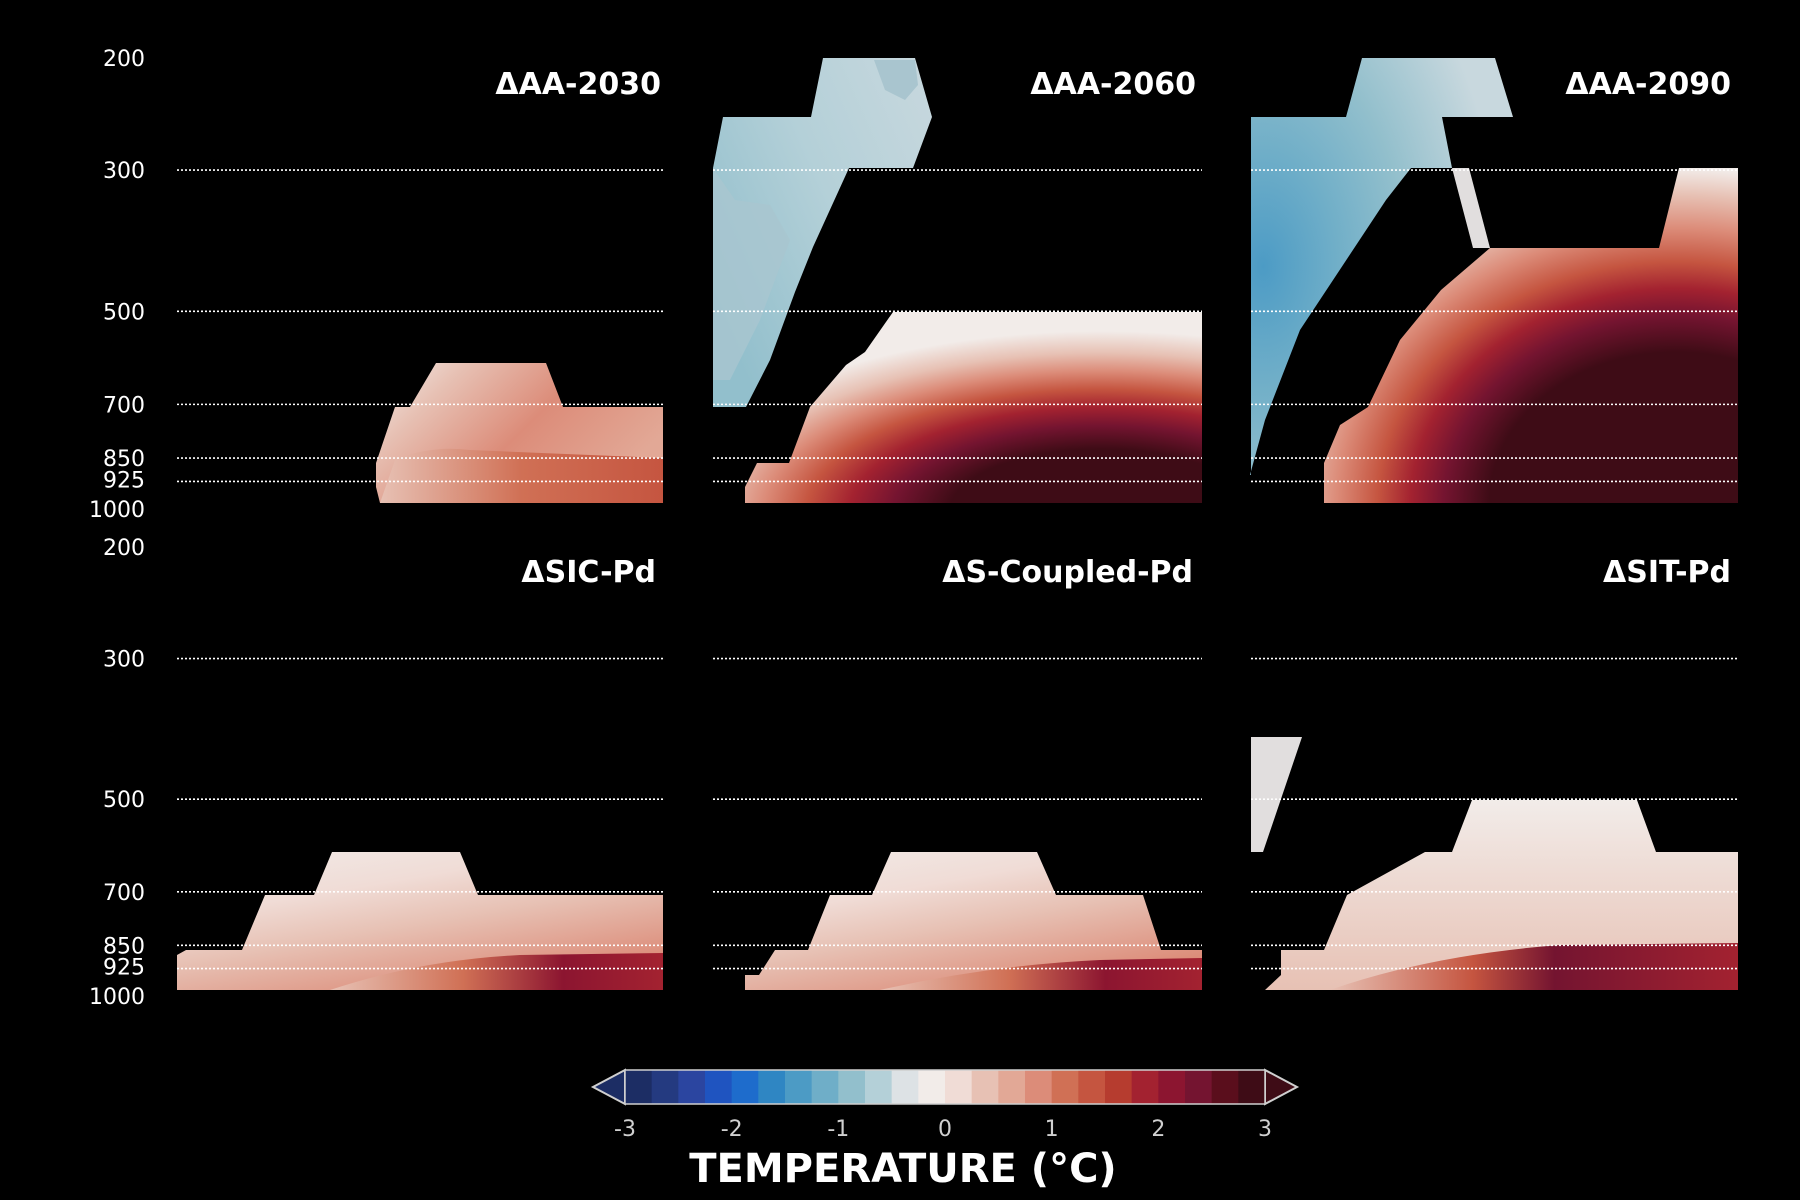 The image size is (1800, 1200). What do you see at coordinates (732, 1129) in the screenshot?
I see `colorbar-tick-label: -2` at bounding box center [732, 1129].